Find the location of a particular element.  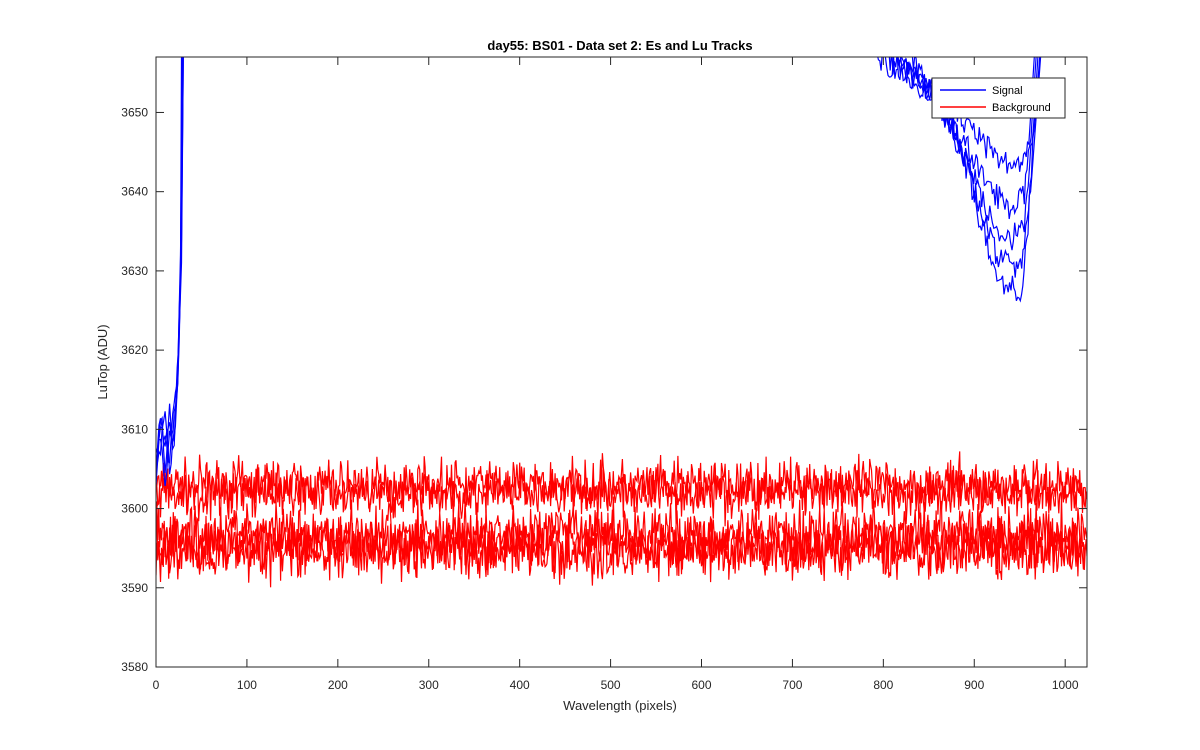

y-tick-label: 3630 is located at coordinates (134, 271).